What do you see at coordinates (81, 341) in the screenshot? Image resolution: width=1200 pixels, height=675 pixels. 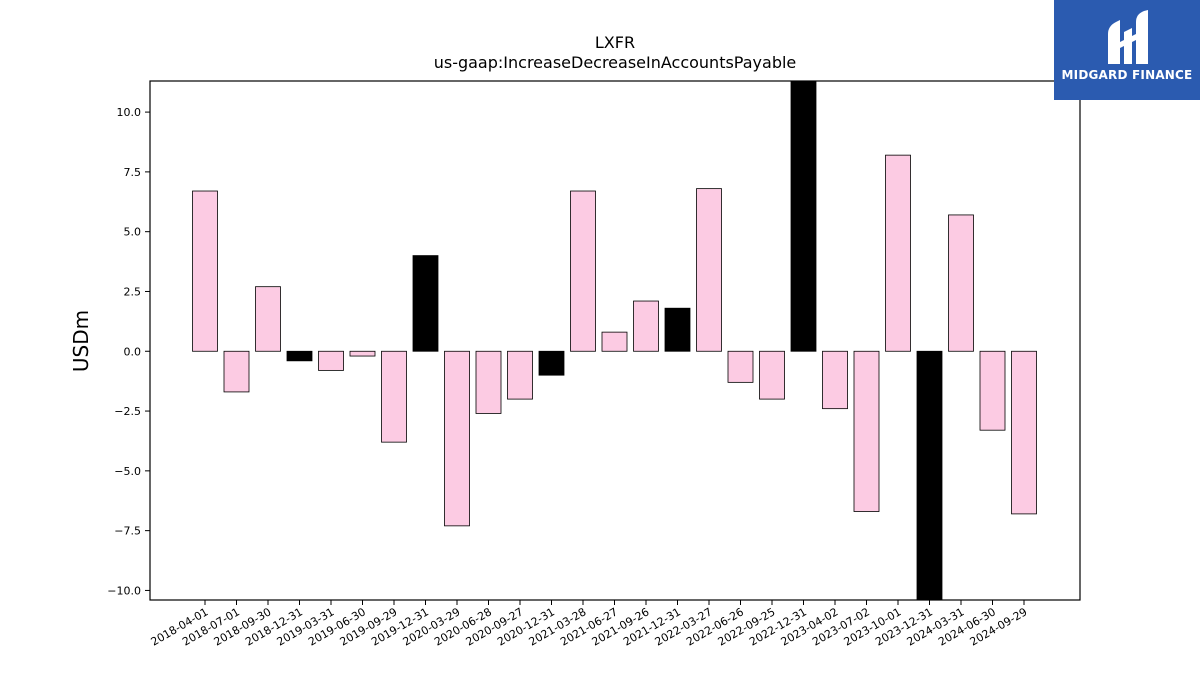 I see `y-axis-label: USDm` at bounding box center [81, 341].